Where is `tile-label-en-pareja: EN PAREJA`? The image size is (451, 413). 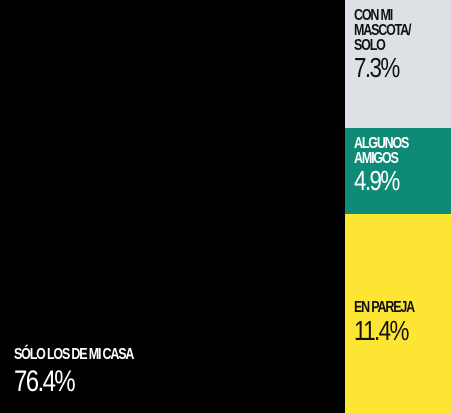
tile-label-en-pareja: EN PAREJA is located at coordinates (384, 307).